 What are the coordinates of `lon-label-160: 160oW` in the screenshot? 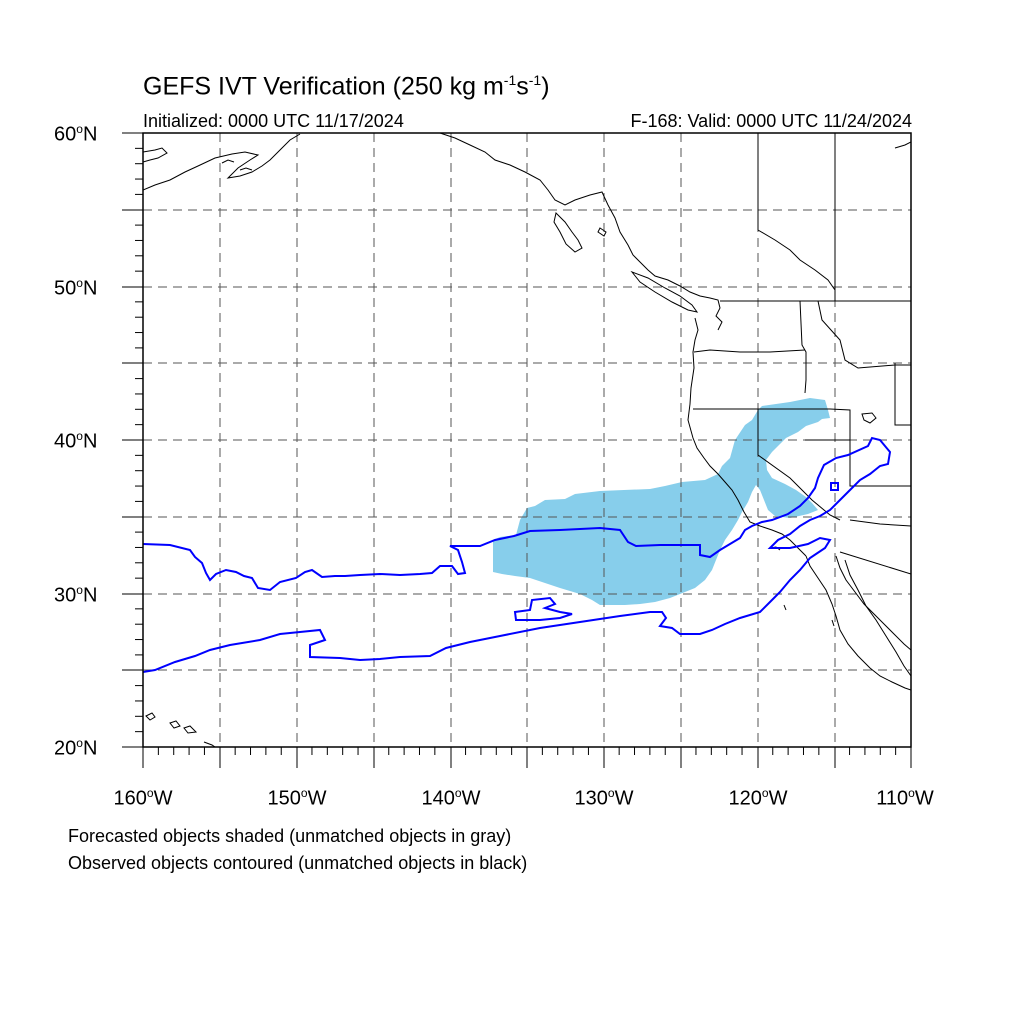 It's located at (143, 798).